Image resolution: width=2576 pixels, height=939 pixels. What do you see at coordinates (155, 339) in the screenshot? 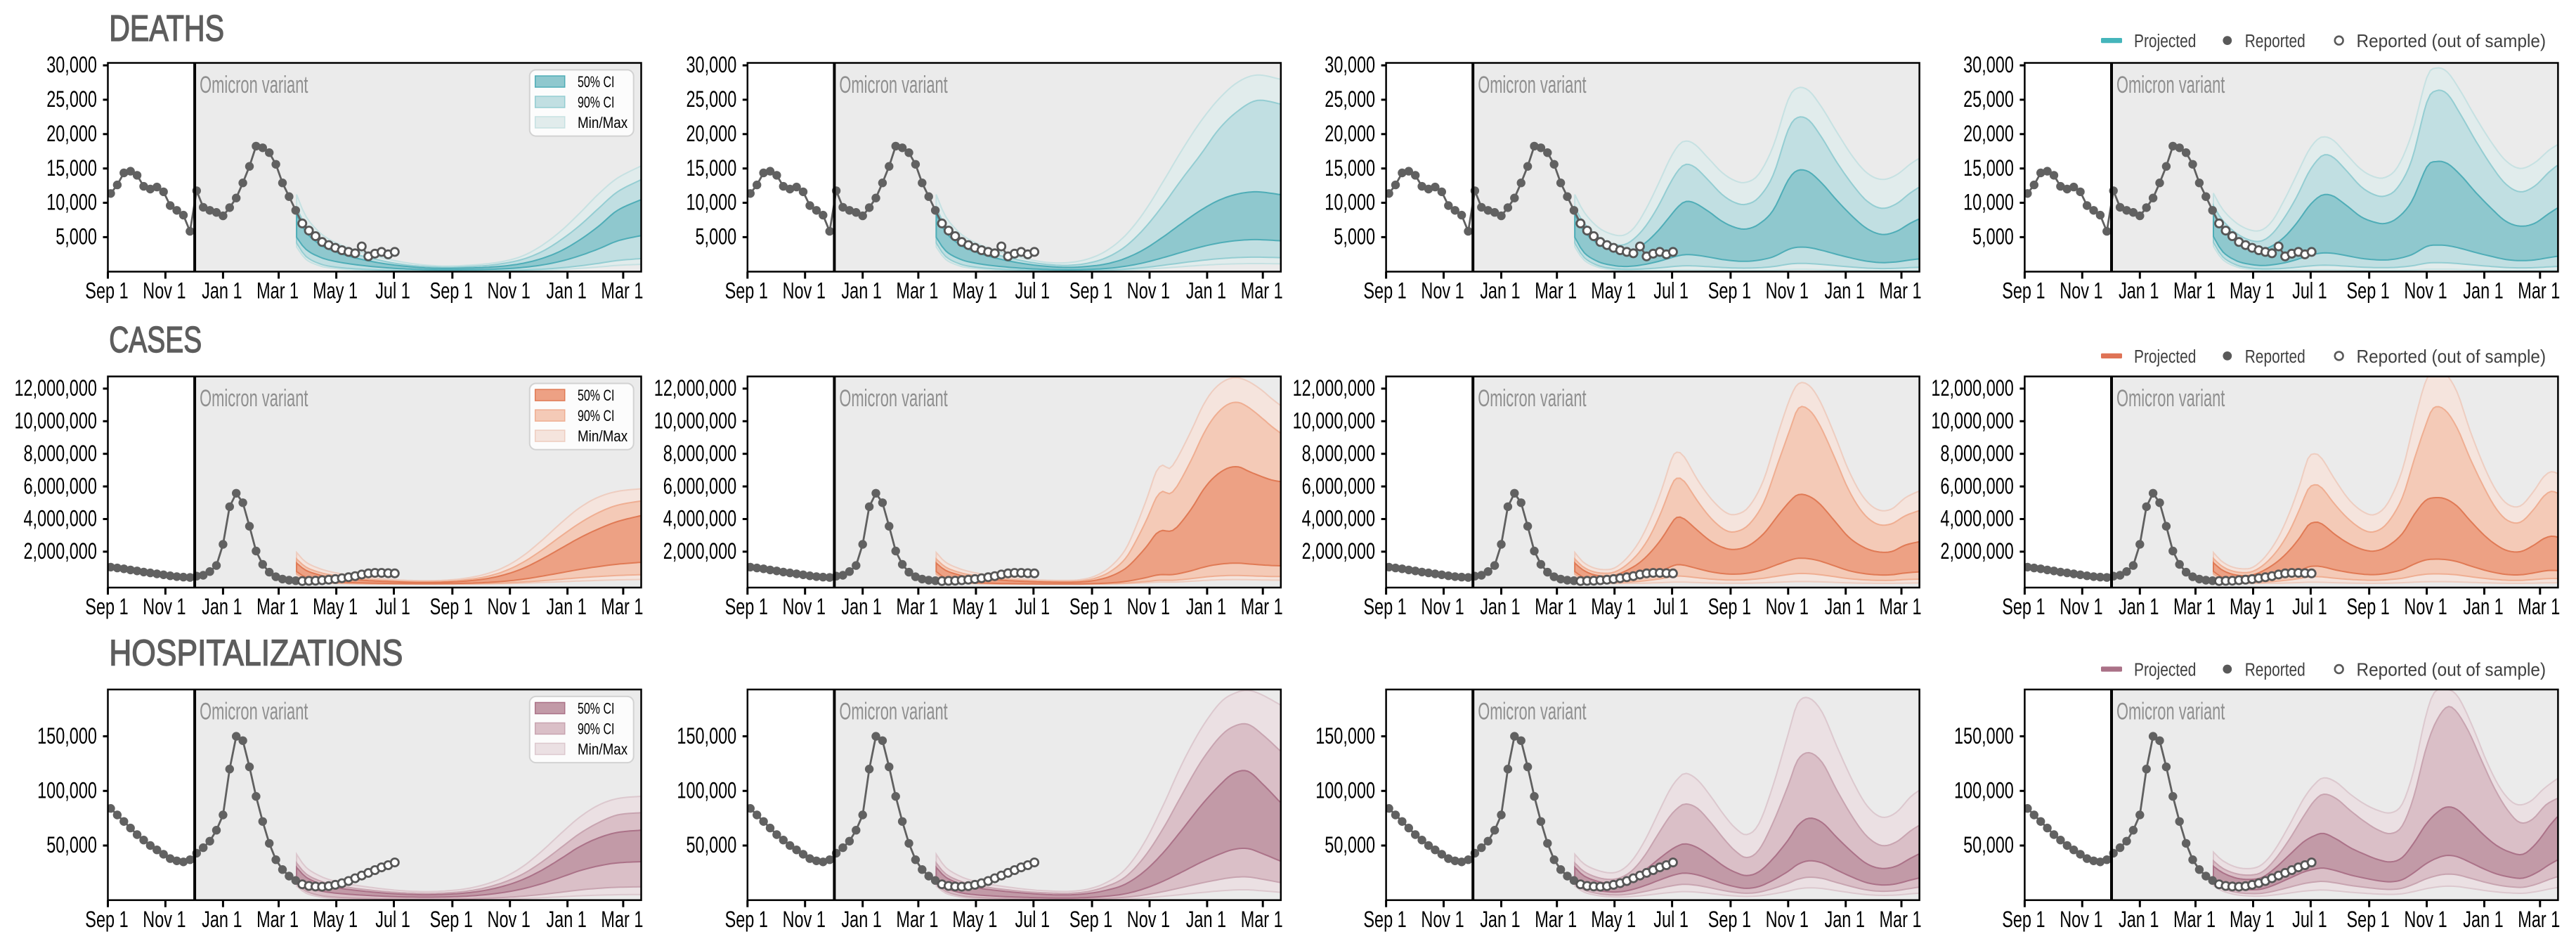
I see `svg-text: CASES` at bounding box center [155, 339].